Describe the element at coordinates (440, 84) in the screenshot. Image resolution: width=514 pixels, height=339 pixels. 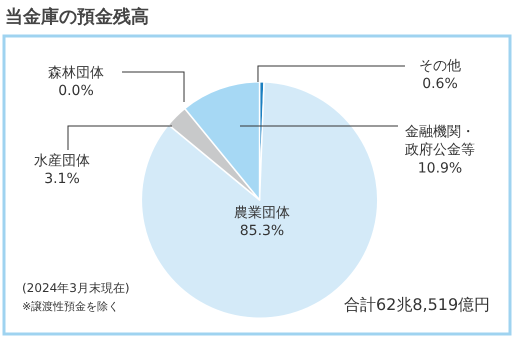
I see `data-label: 0.6%` at that location.